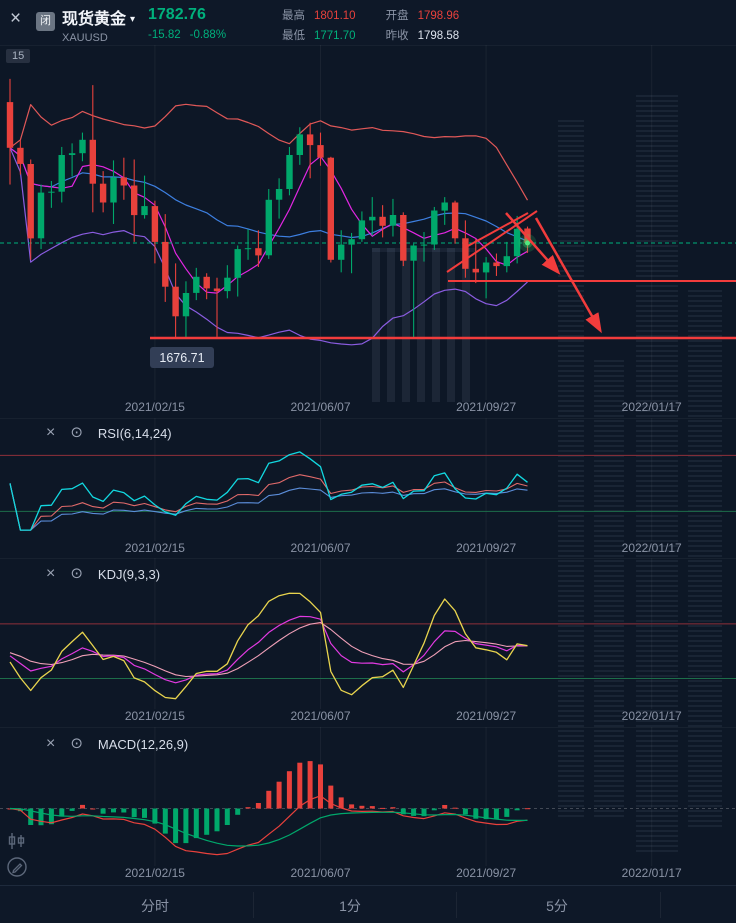  What do you see at coordinates (133, 19) in the screenshot?
I see `chevron-down-icon: ▾` at bounding box center [133, 19].